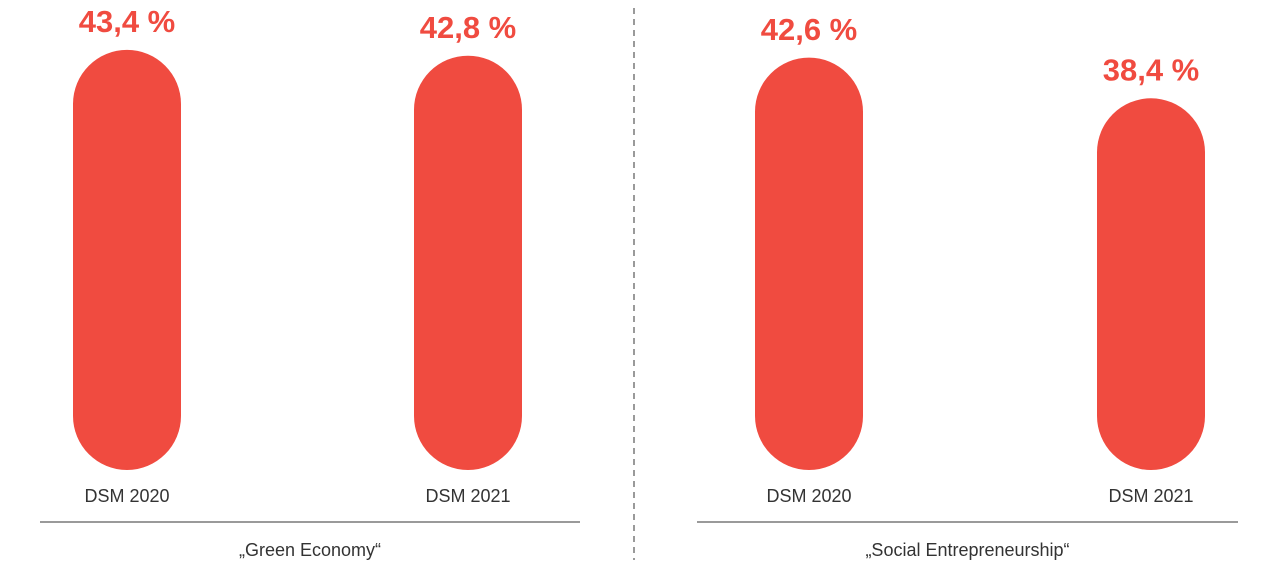 The height and width of the screenshot is (565, 1268). I want to click on value-label: 43,4 %, so click(127, 21).